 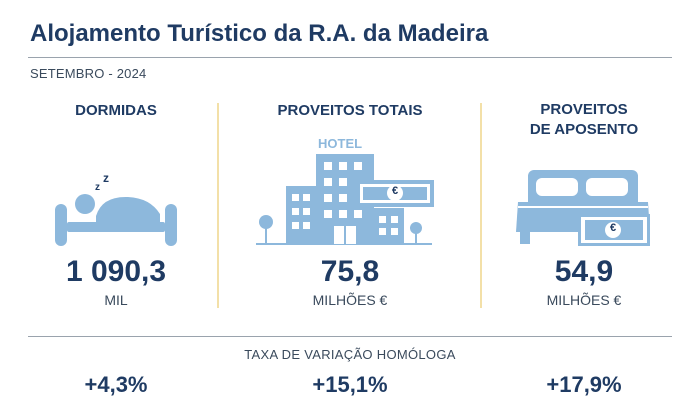 I want to click on indicator-title: PROVEITOS DE APOSENTO, so click(x=584, y=120).